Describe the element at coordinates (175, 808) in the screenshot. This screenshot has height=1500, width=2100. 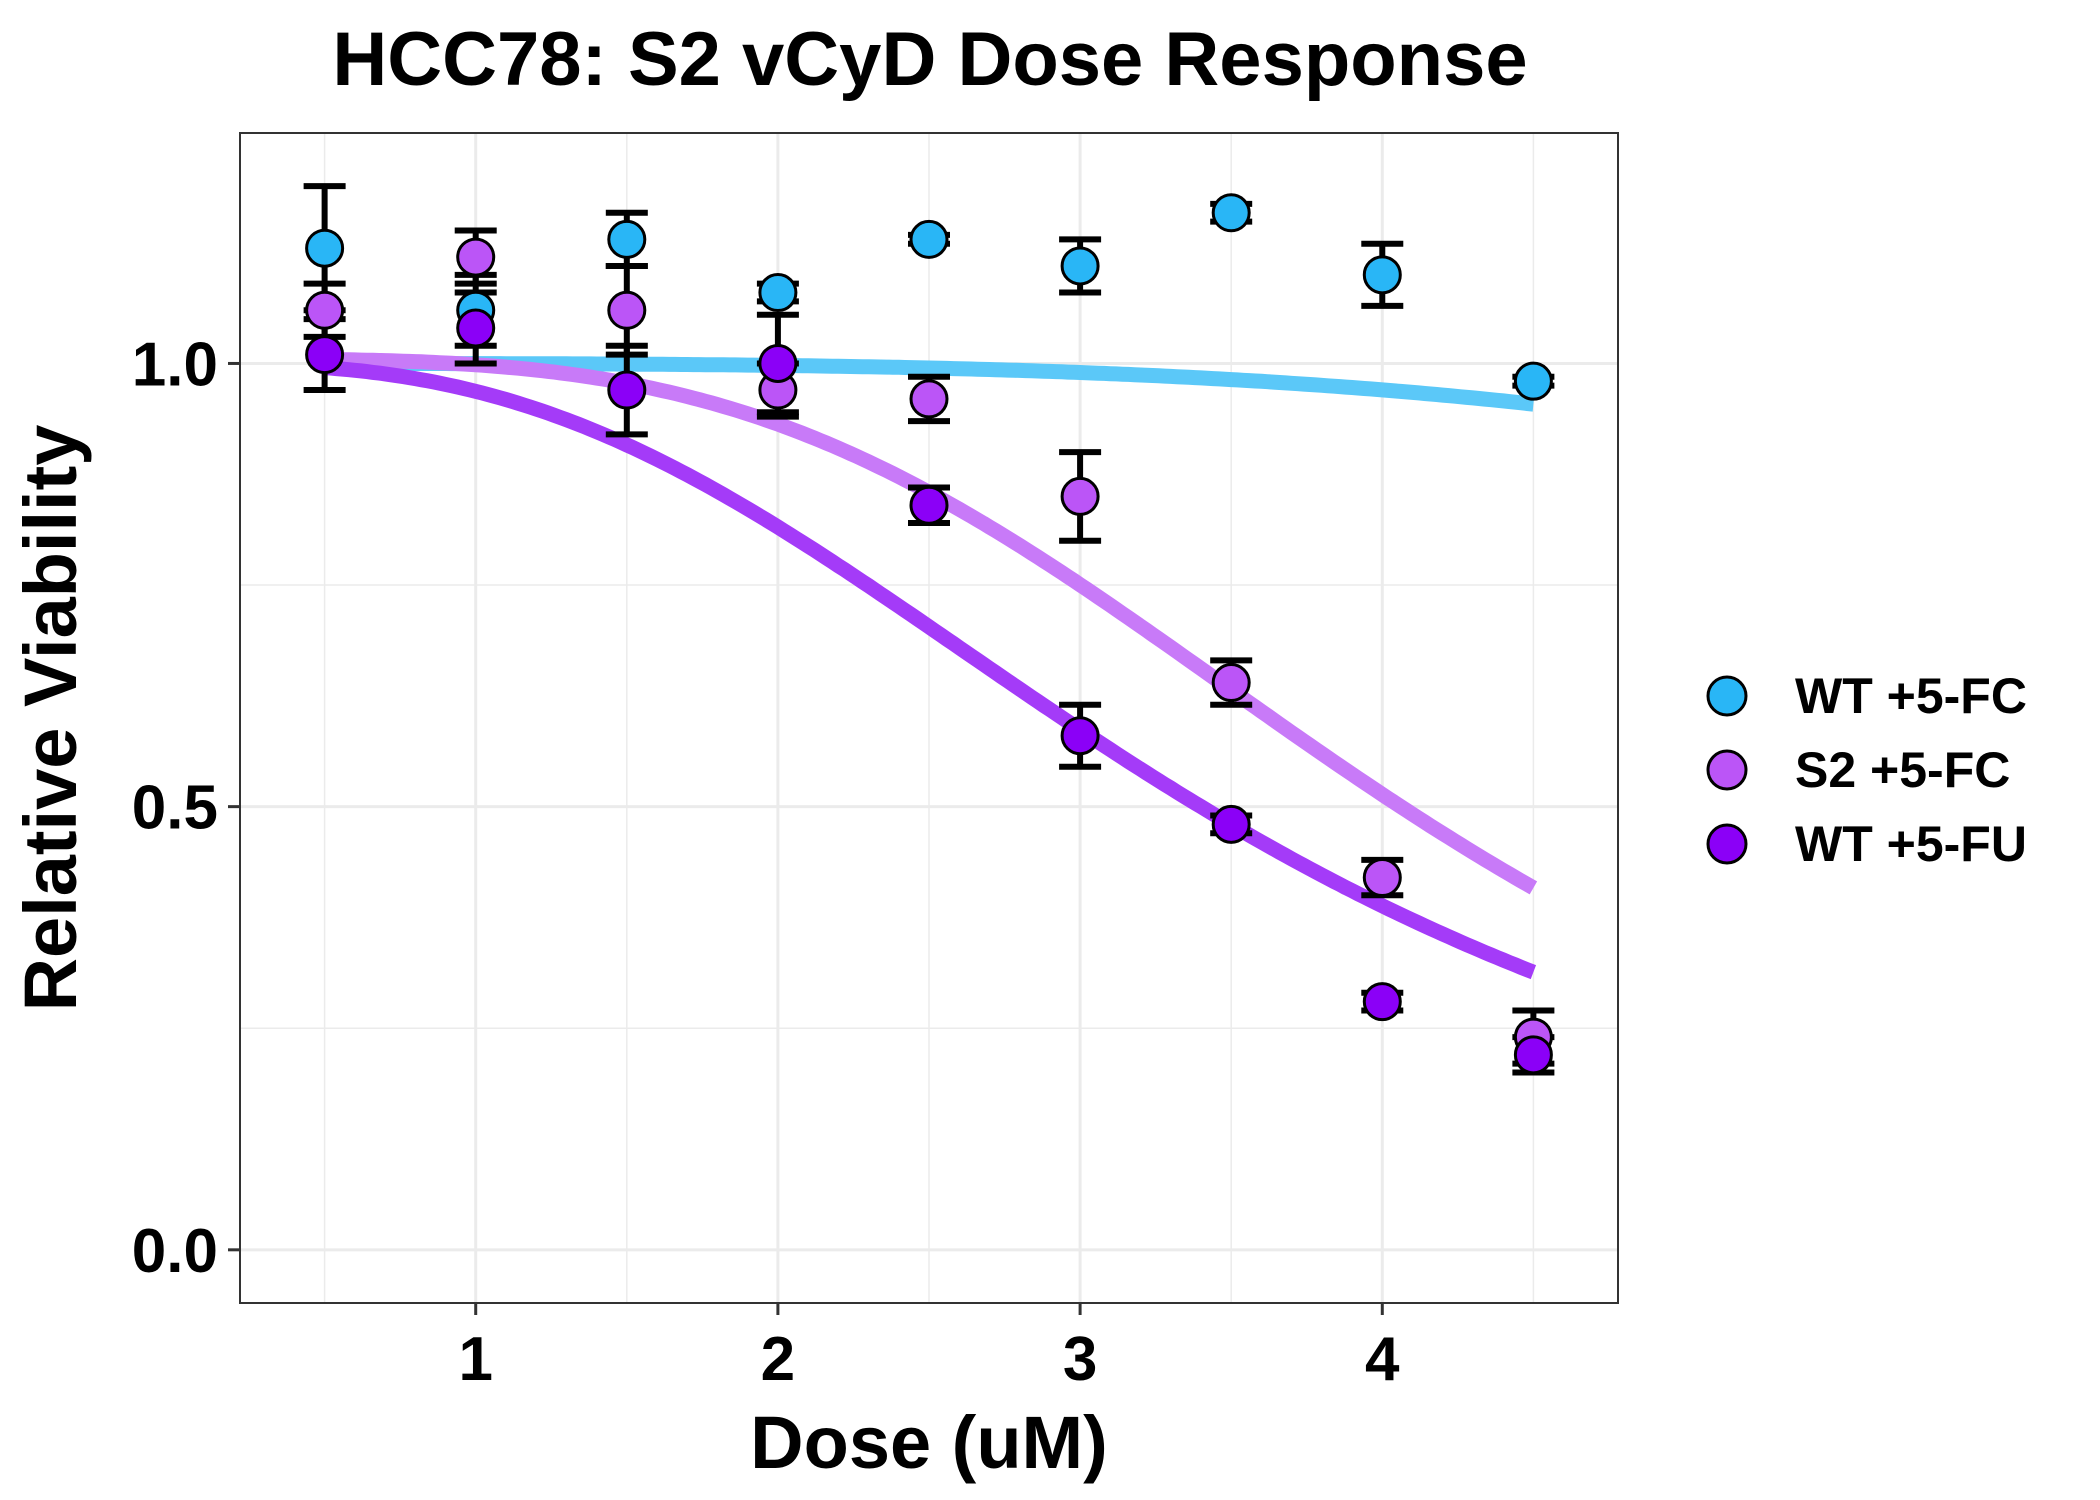
I see `y-tick-label: 0.5` at that location.